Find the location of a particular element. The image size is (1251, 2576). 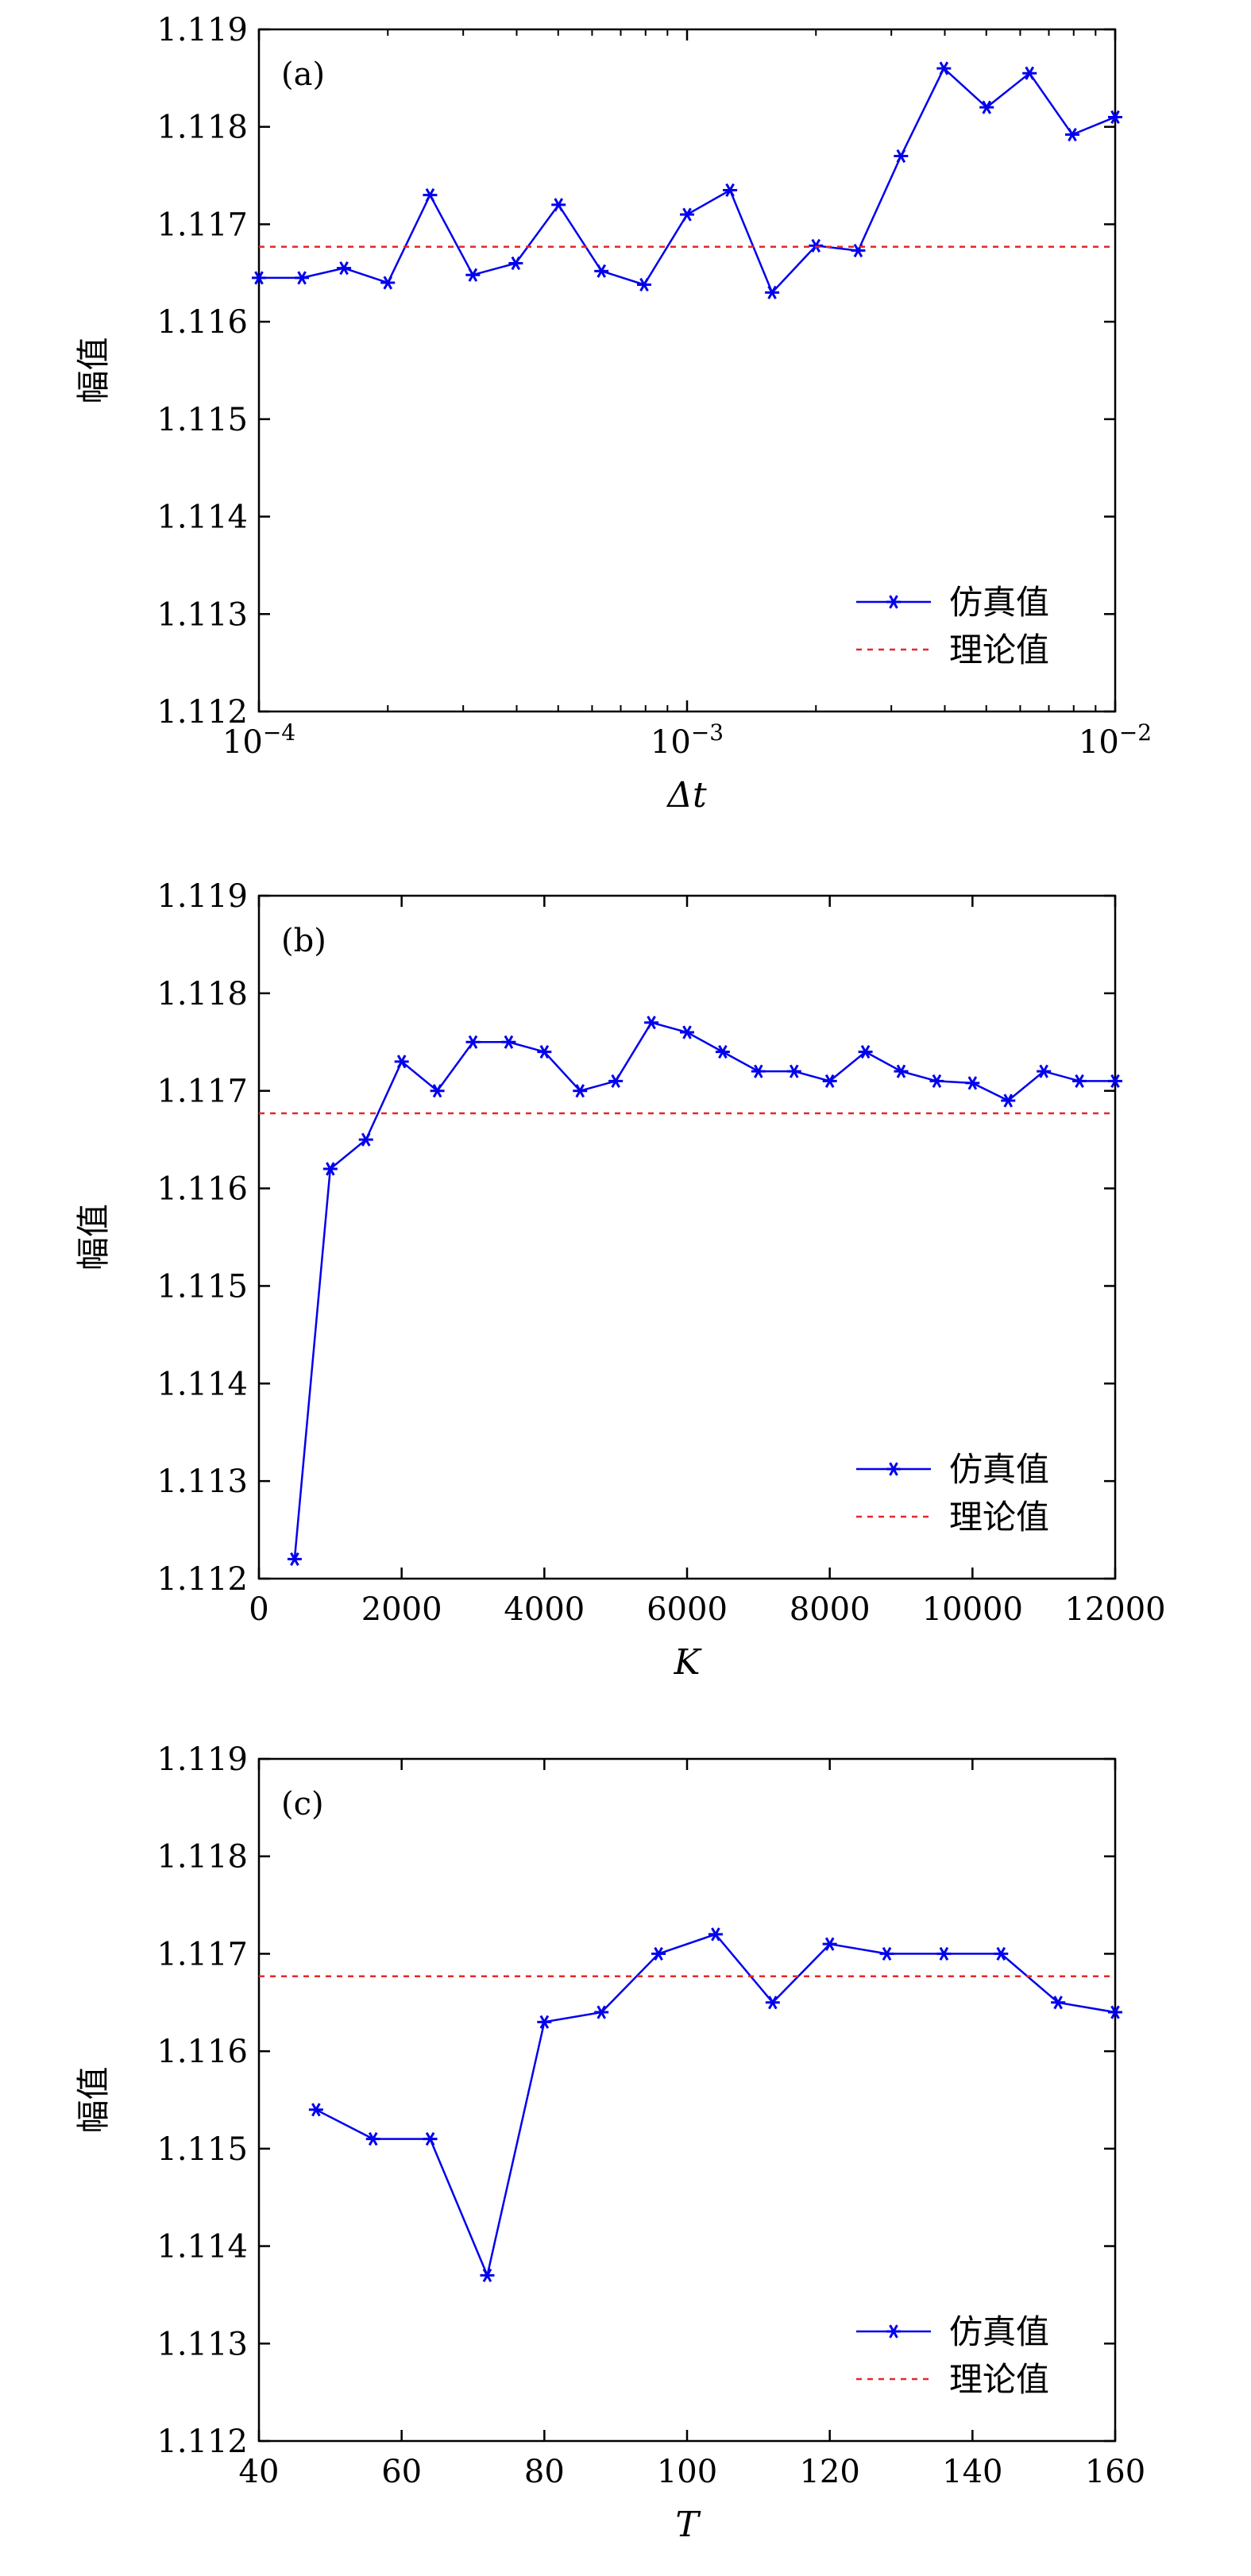

x-tick-label: 6000 is located at coordinates (687, 1609).